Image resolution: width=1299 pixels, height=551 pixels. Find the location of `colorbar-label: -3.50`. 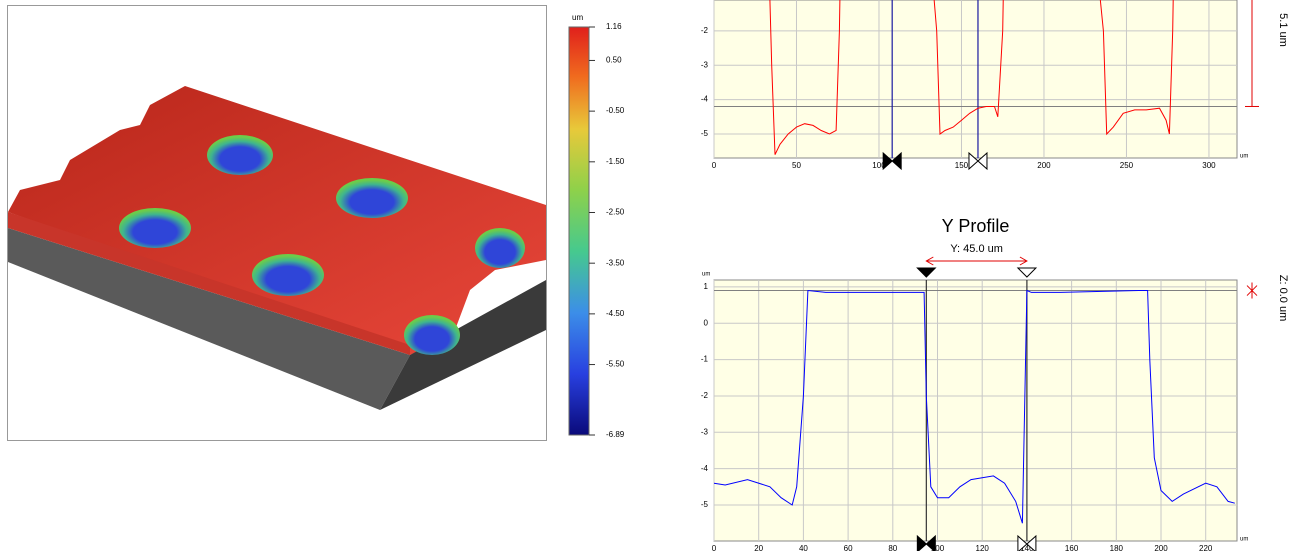

colorbar-label: -3.50 is located at coordinates (615, 262).